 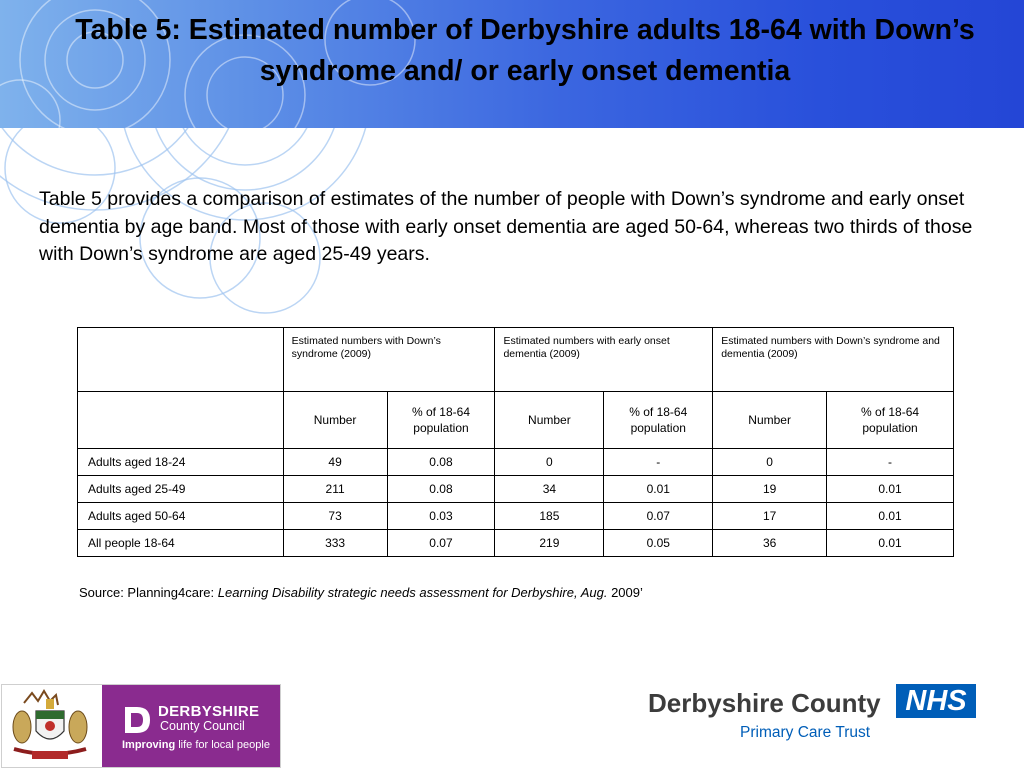 What do you see at coordinates (805, 732) in the screenshot?
I see `pct-subname: Primary Care Trust` at bounding box center [805, 732].